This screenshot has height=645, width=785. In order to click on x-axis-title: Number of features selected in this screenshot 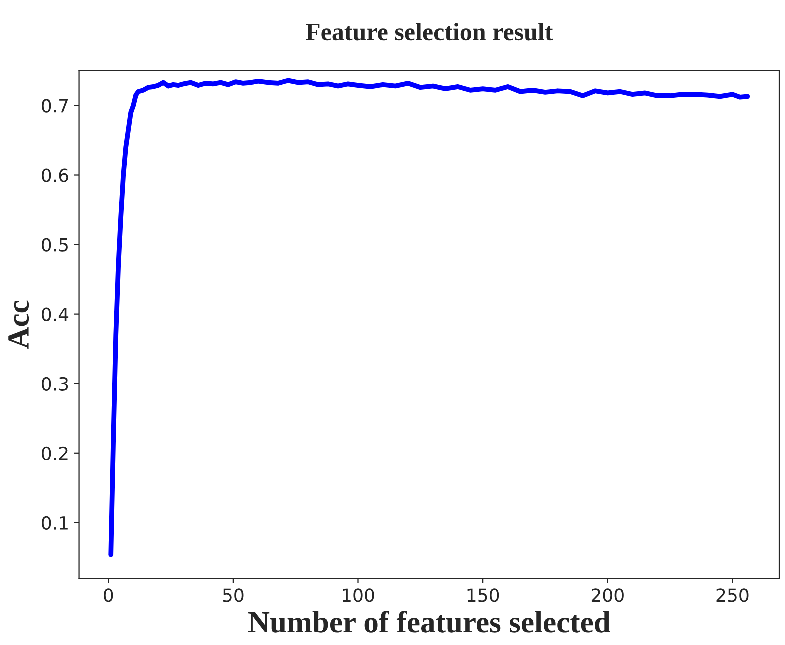, I will do `click(429, 622)`.